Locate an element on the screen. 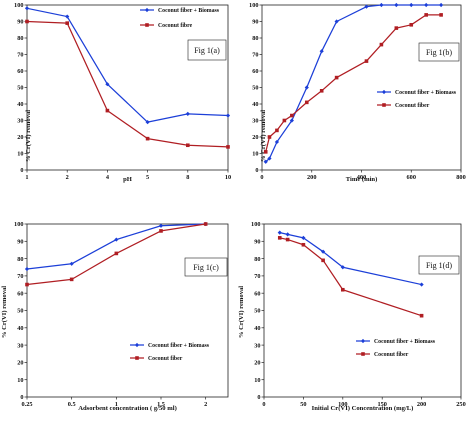 The height and width of the screenshot is (424, 474). y-tick-label: 0 is located at coordinates (21, 170).